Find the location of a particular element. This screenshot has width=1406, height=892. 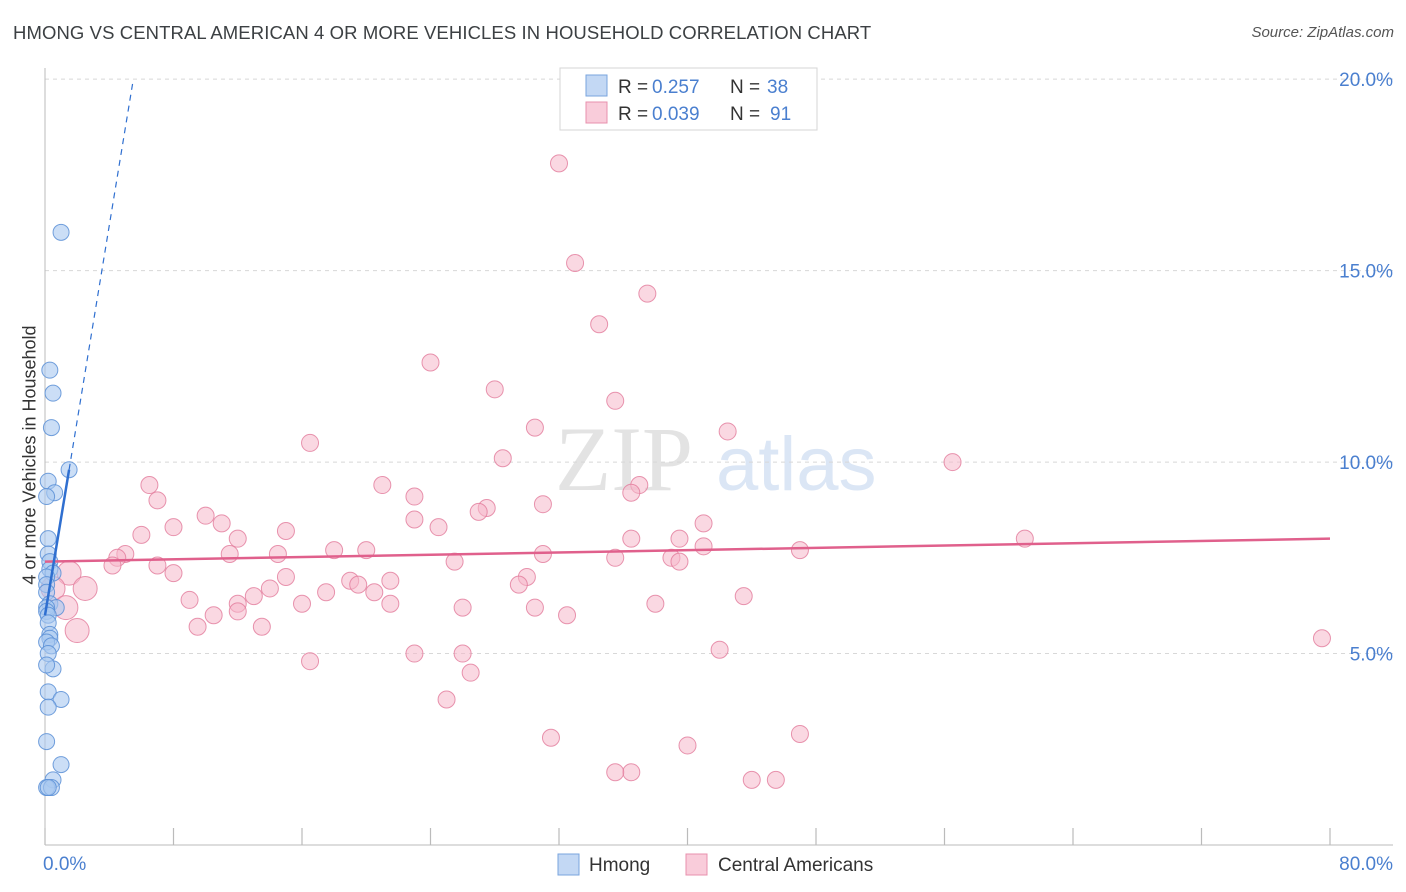

legend-hmong-r-value: 0.257 is located at coordinates (676, 87).